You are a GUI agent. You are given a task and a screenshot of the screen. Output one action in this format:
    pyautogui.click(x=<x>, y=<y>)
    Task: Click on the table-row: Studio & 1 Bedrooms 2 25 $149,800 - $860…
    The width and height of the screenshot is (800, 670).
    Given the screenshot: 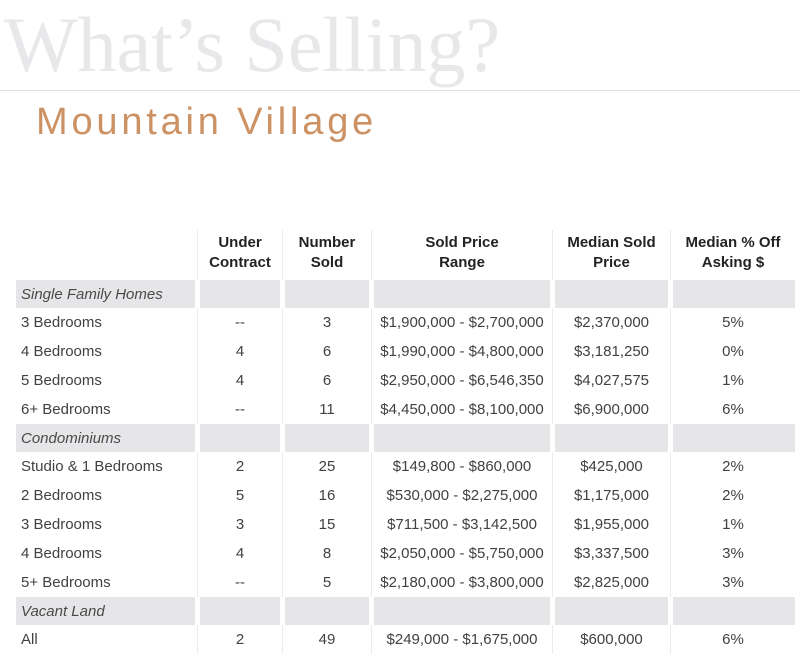 What is the action you would take?
    pyautogui.click(x=405, y=466)
    